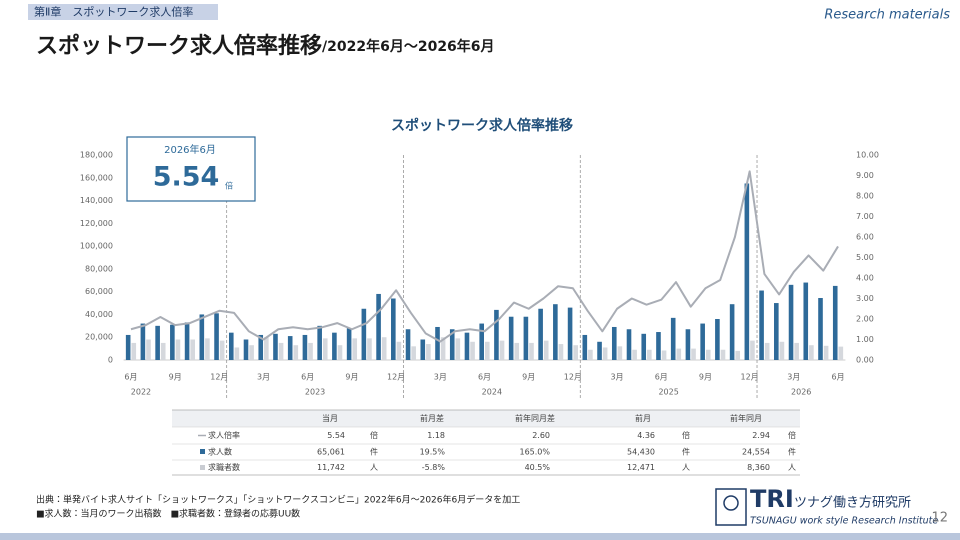 The image size is (960, 540). Describe the element at coordinates (538, 467) in the screenshot. I see `table-cell: 40.5%` at that location.